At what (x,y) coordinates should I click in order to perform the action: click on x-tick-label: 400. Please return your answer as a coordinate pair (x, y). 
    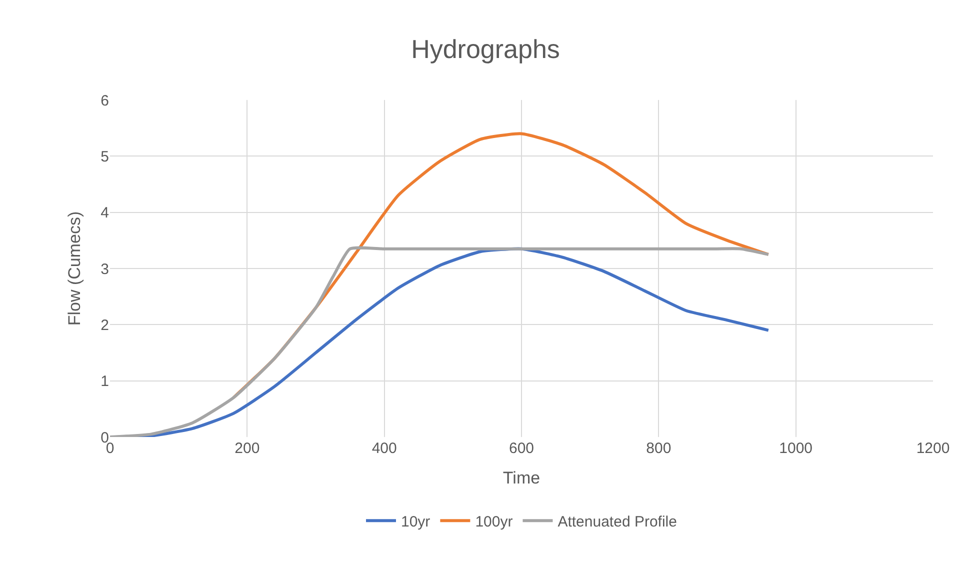
    Looking at the image, I should click on (384, 448).